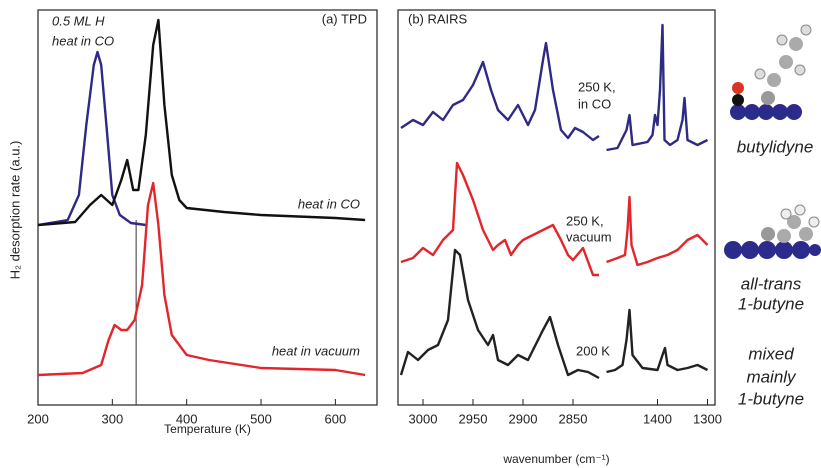  Describe the element at coordinates (573, 418) in the screenshot. I see `x-tick-label: 2850` at that location.